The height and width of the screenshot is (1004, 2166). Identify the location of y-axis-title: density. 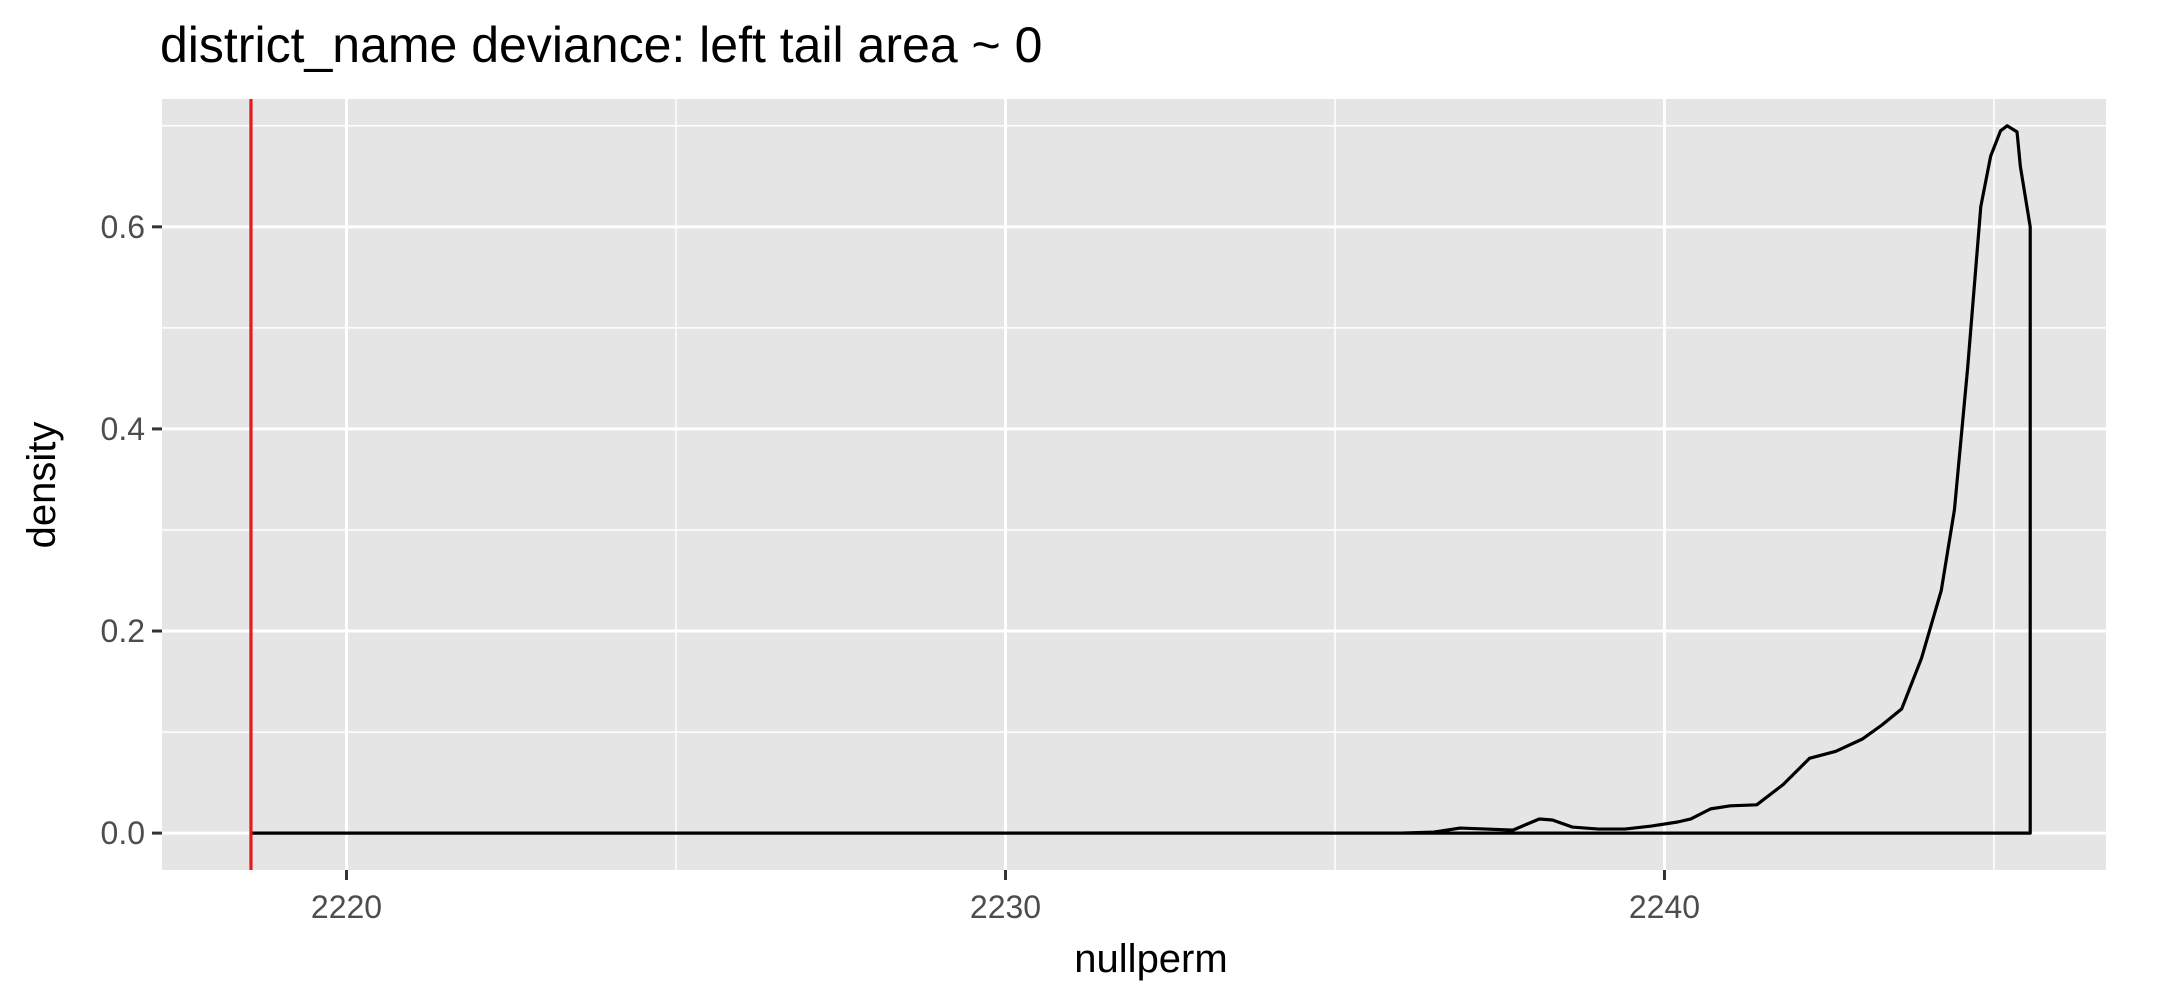
(42, 485).